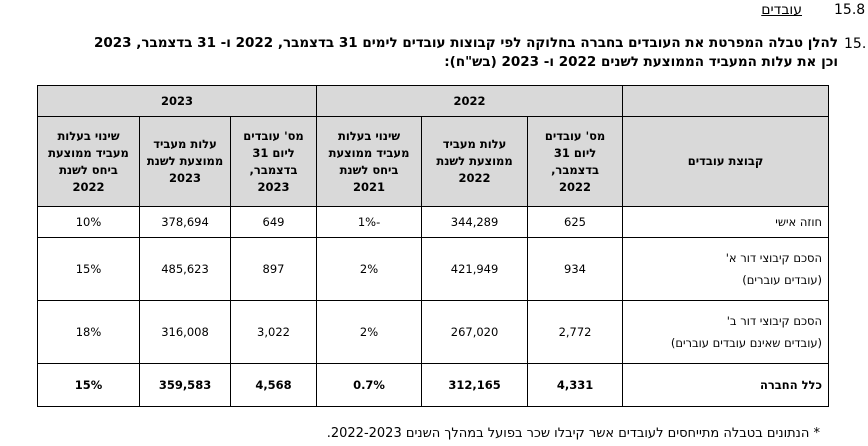 This screenshot has width=868, height=446. I want to click on table-cell: -1%, so click(369, 222).